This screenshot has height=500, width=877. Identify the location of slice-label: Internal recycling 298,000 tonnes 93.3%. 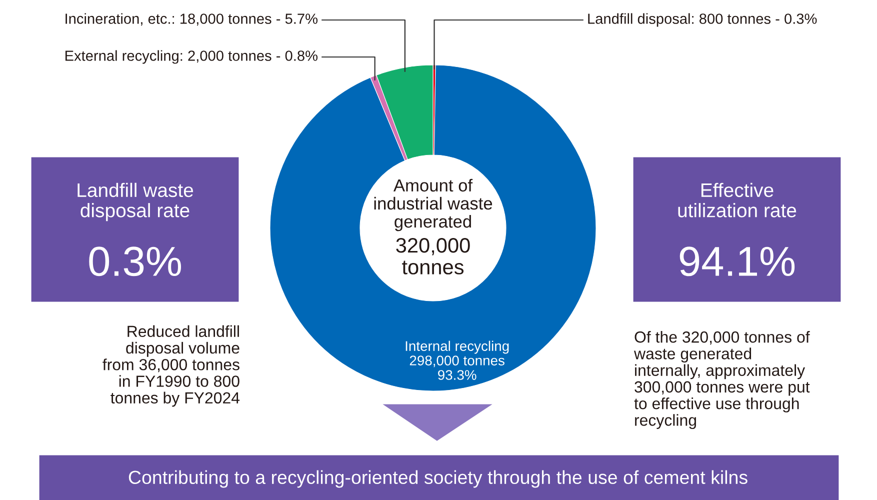
(457, 360).